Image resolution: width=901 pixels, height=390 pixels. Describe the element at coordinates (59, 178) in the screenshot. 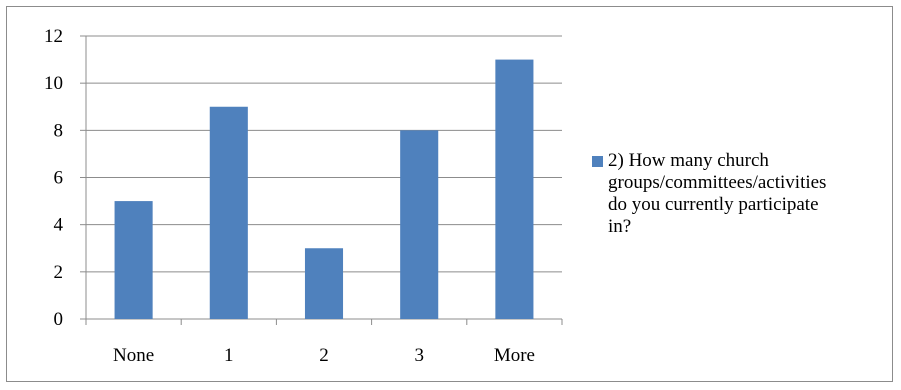

I see `y-tick-label: 6` at that location.